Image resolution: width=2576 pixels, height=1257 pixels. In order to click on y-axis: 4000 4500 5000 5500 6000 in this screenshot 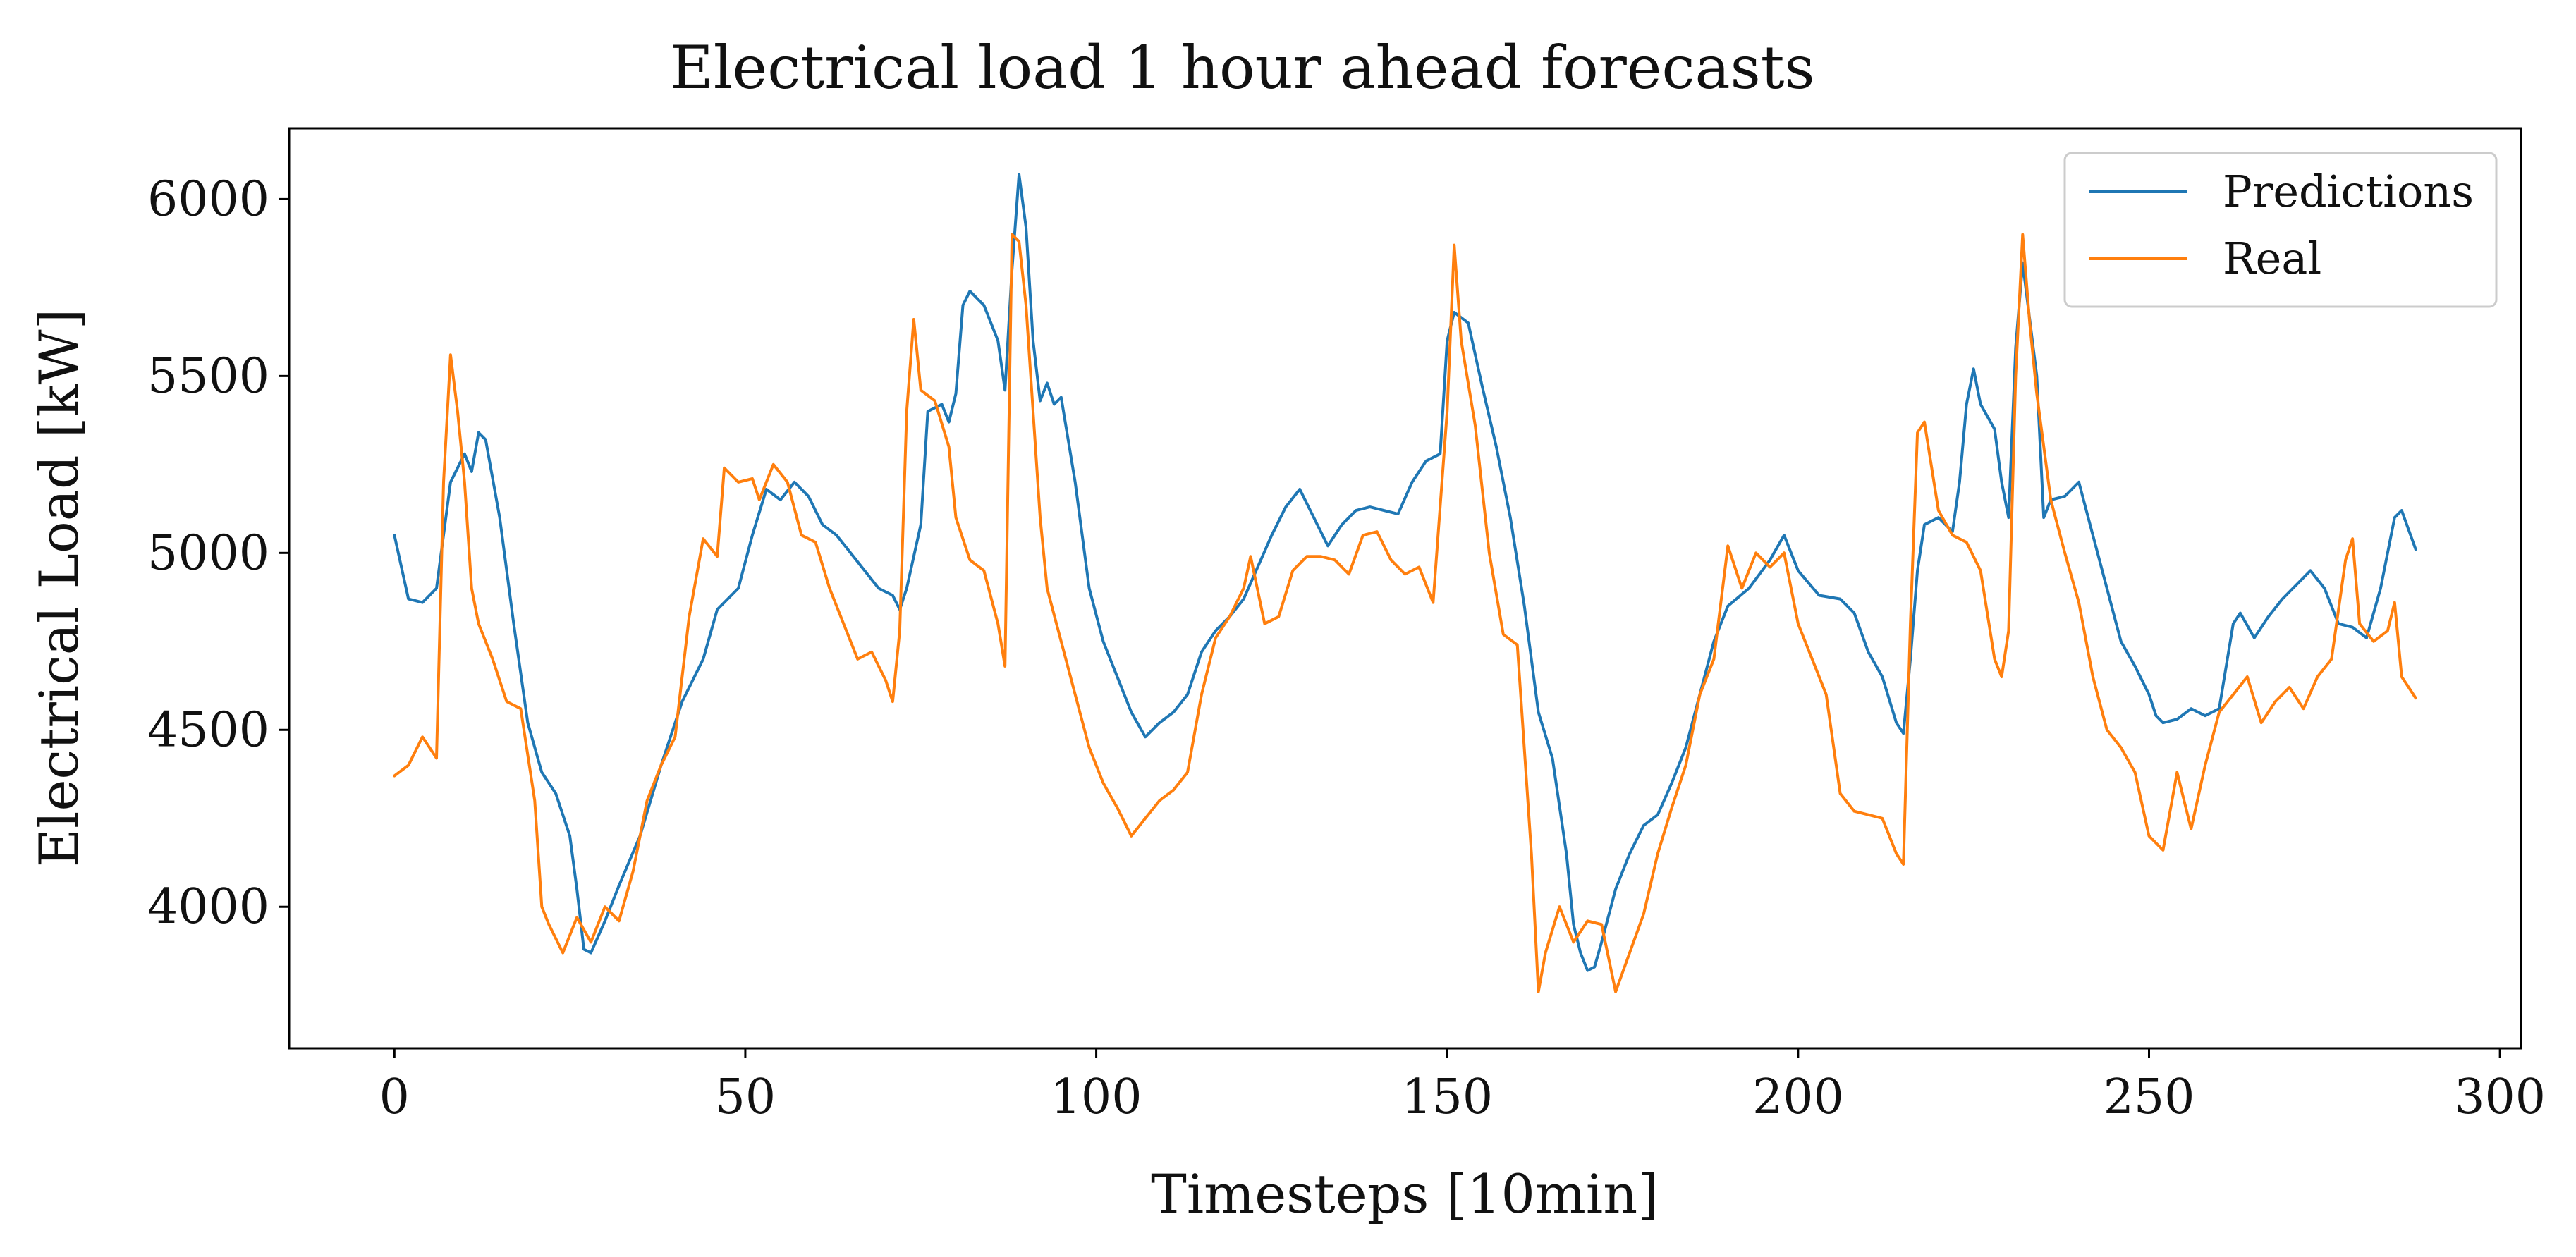, I will do `click(218, 553)`.